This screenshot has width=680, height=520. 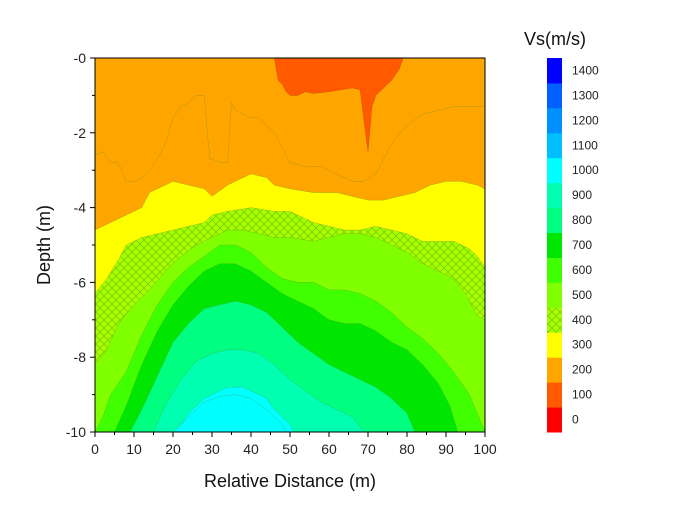 I want to click on colorbar-label: 1200, so click(x=585, y=120).